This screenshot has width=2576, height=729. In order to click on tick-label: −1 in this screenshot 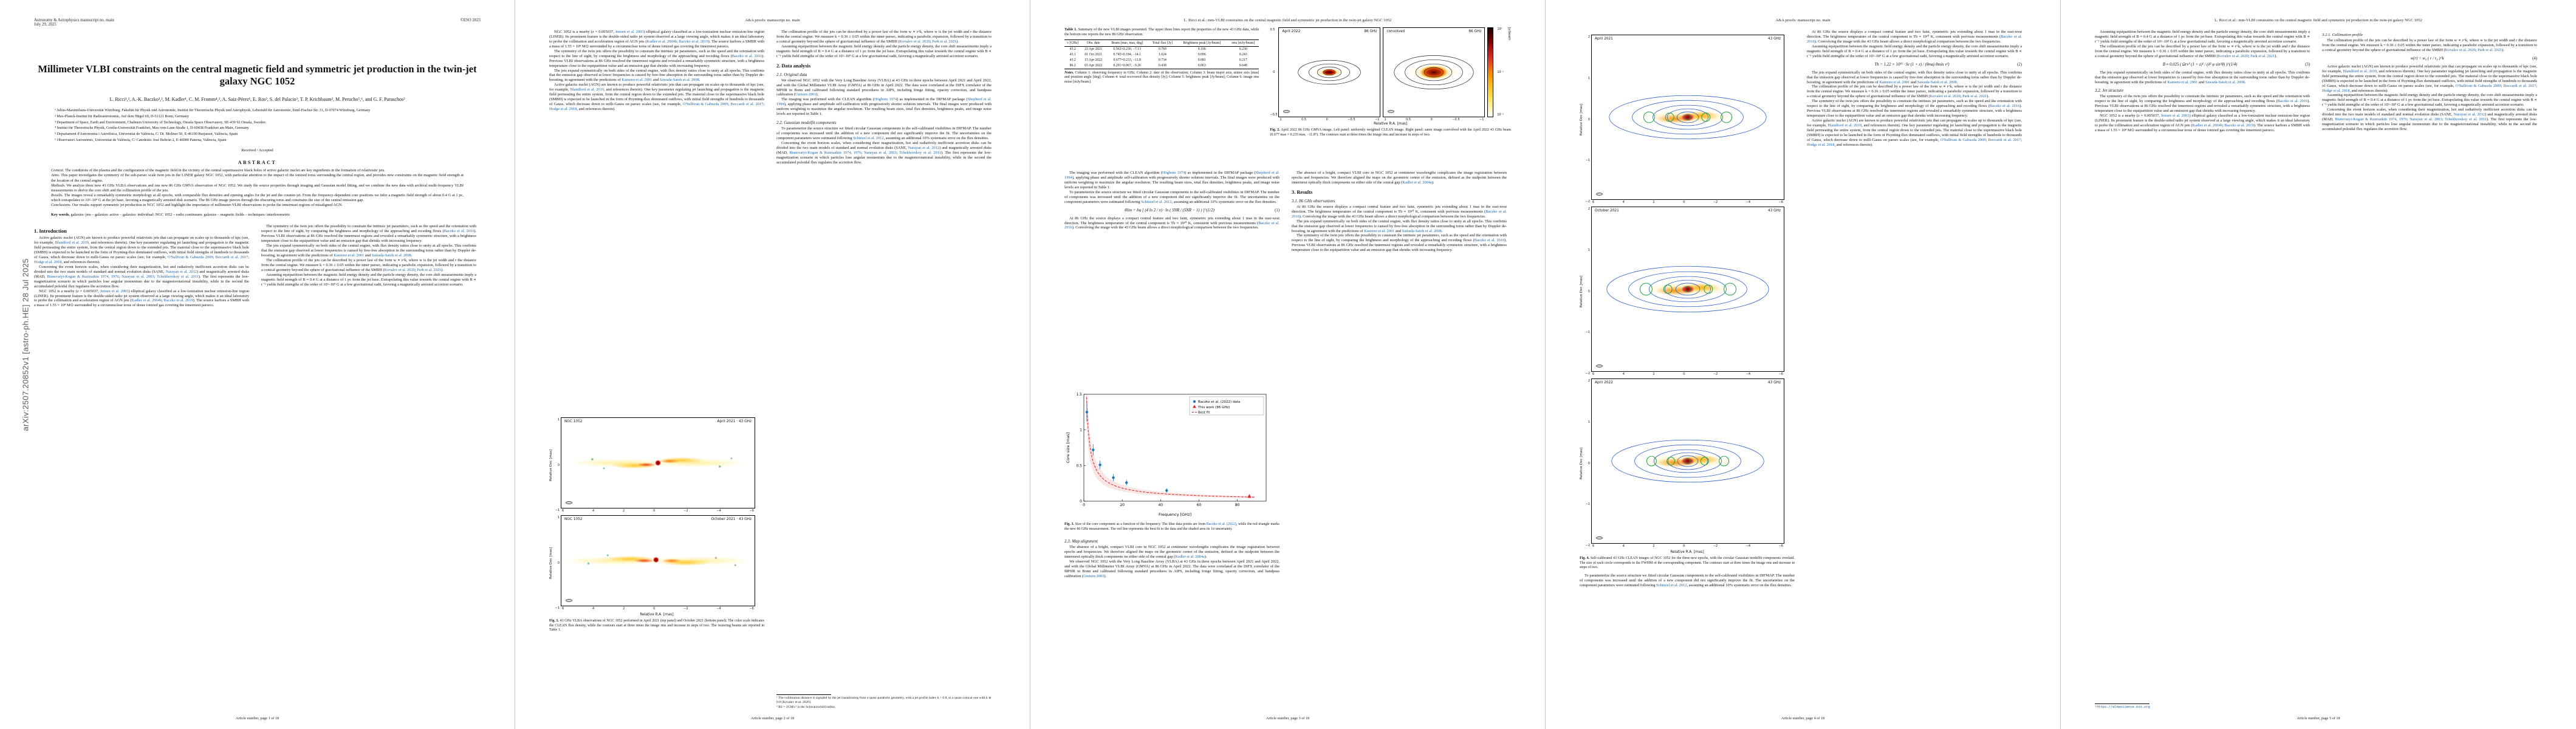, I will do `click(1588, 333)`.